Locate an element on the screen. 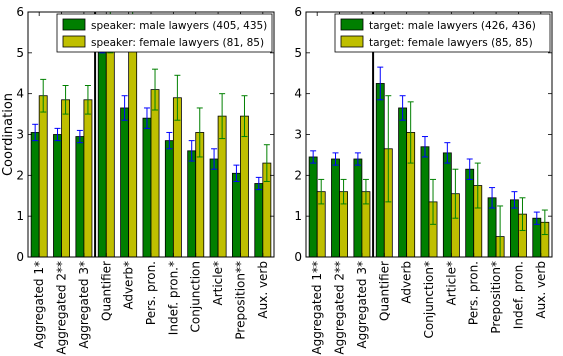  x-tick-label: Indef. pron.* is located at coordinates (173, 298).